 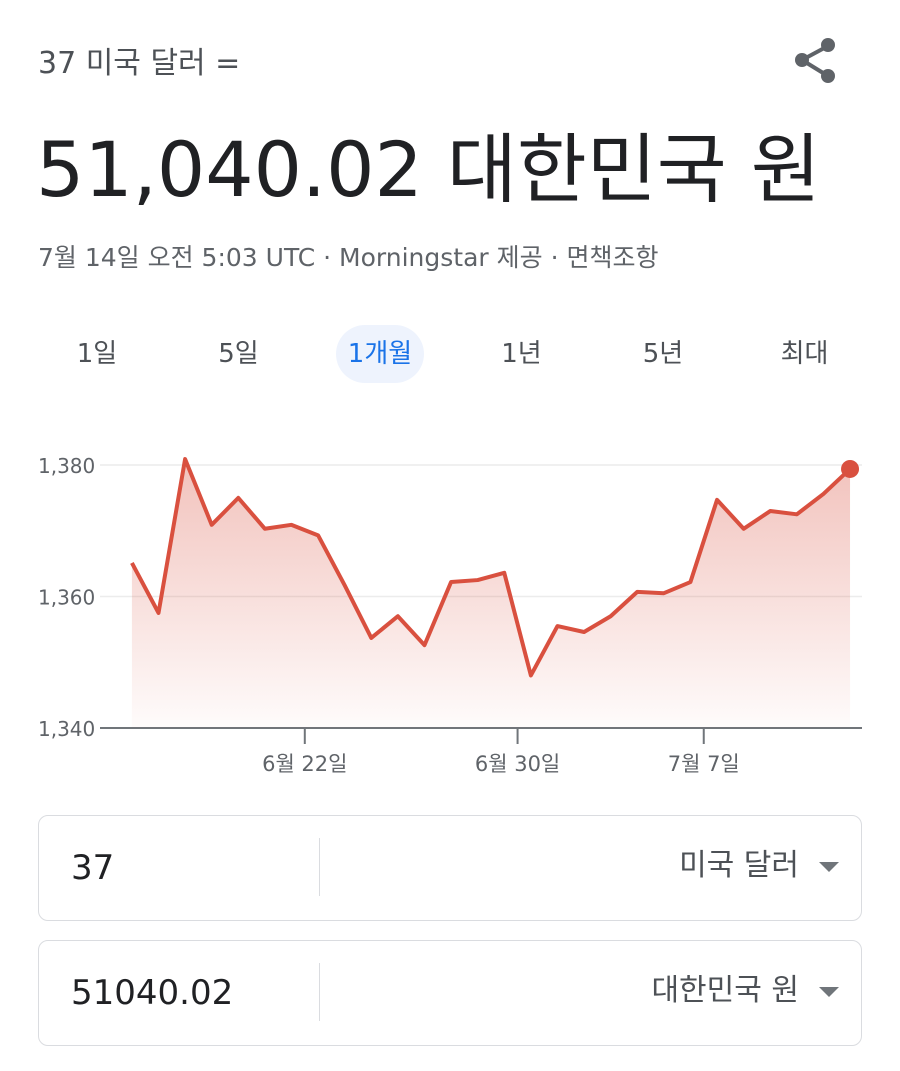 What do you see at coordinates (663, 354) in the screenshot?
I see `range-tab: 5년` at bounding box center [663, 354].